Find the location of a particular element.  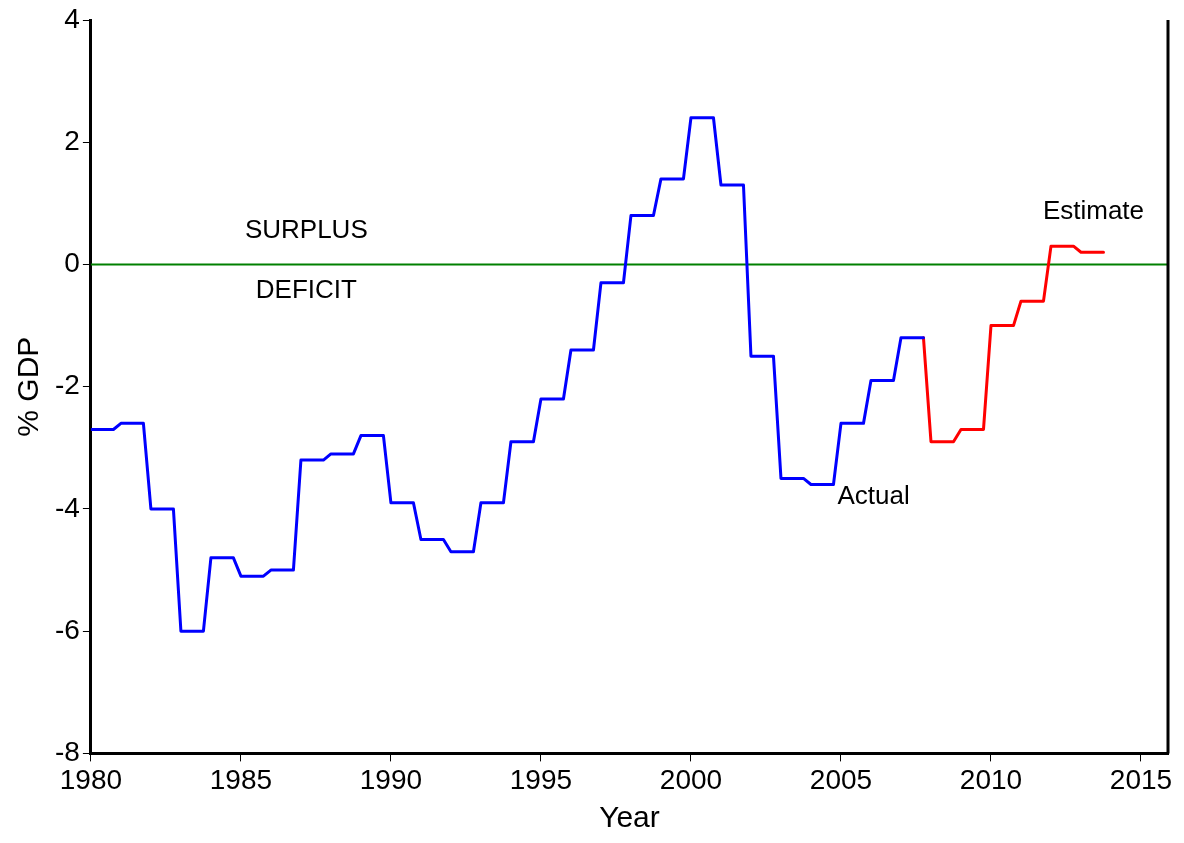

annotation: SURPLUS is located at coordinates (306, 228).